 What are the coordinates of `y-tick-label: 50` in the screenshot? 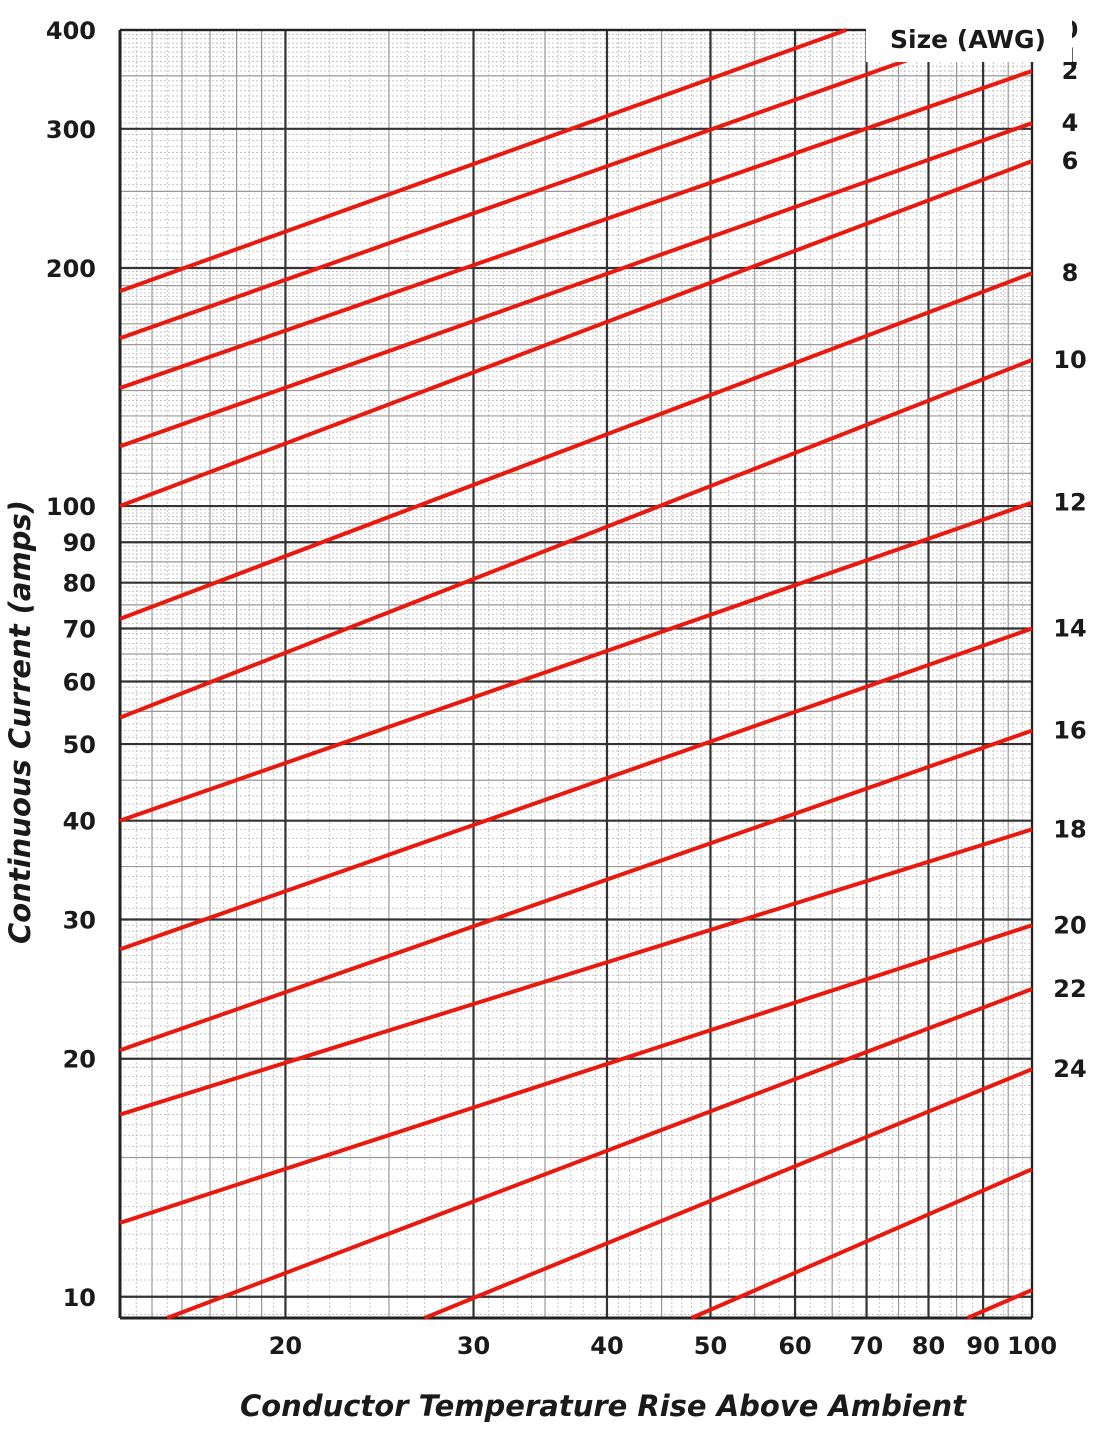 It's located at (79, 745).